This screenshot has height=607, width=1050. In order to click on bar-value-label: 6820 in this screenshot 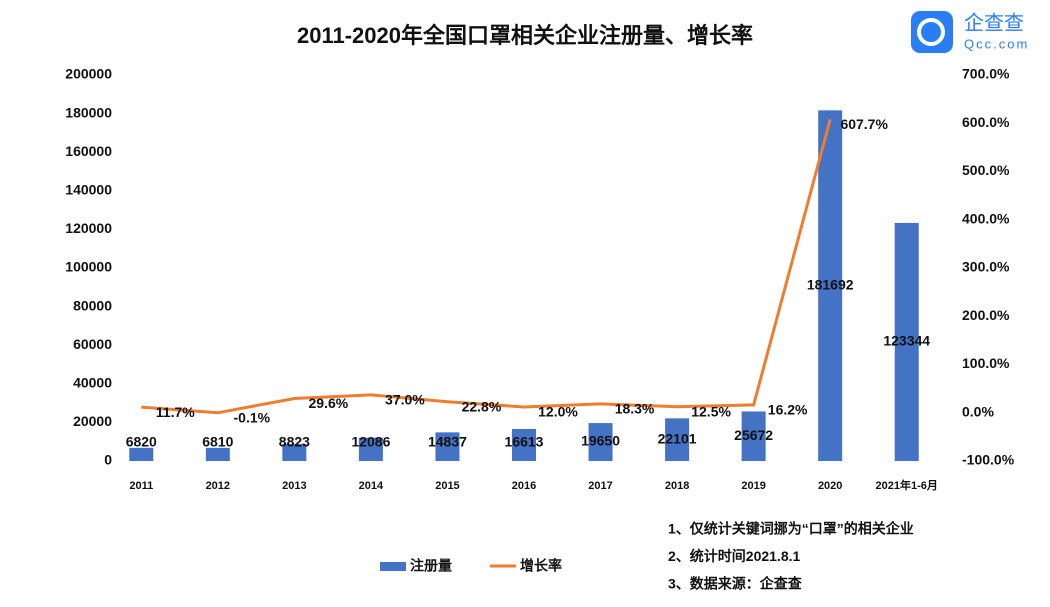, I will do `click(141, 442)`.